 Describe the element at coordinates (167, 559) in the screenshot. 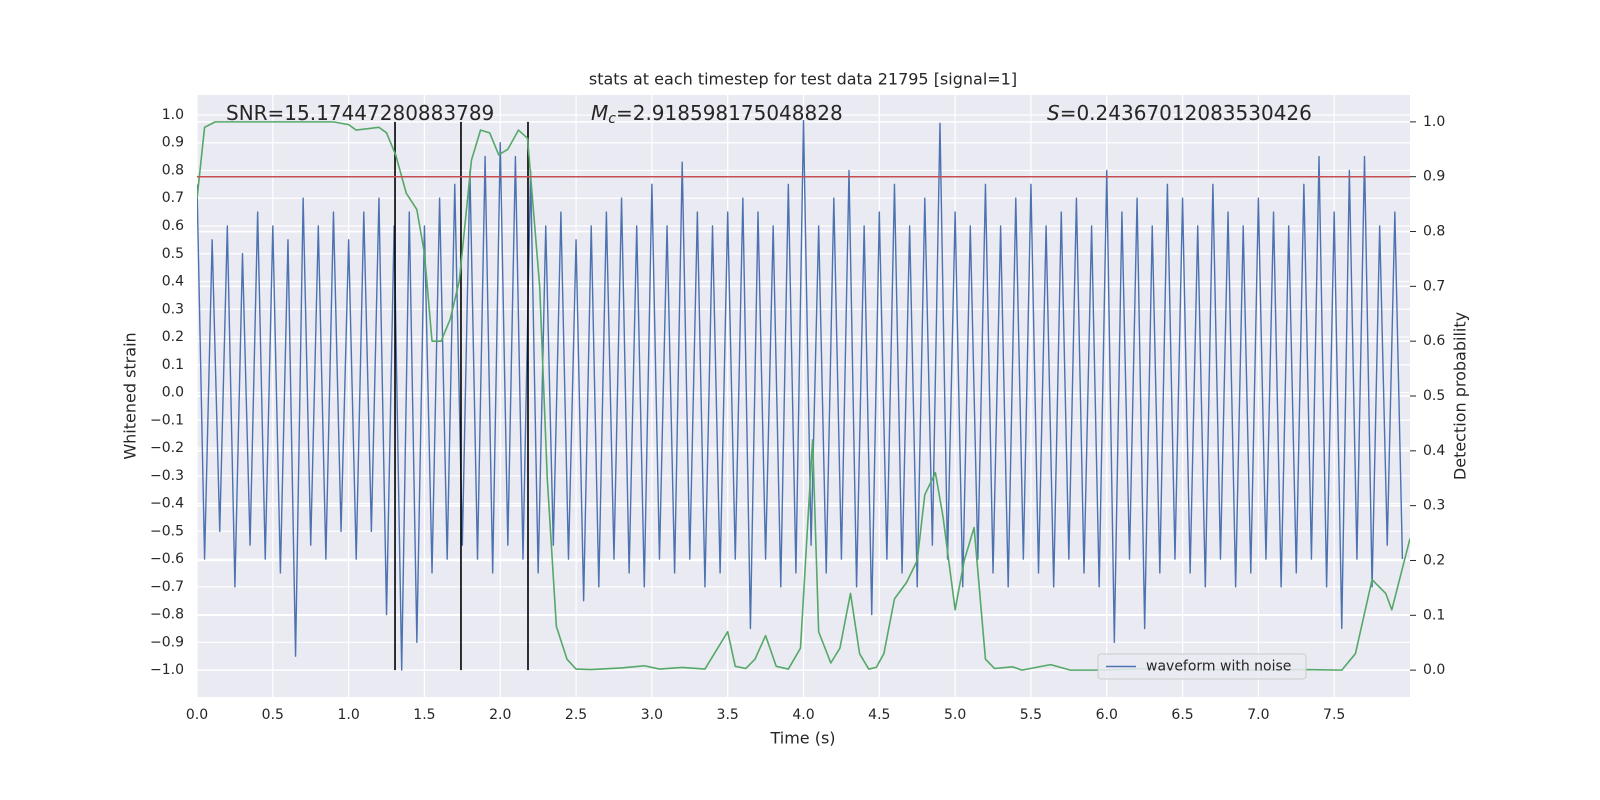

I see `y-tick-label: −0.6` at that location.